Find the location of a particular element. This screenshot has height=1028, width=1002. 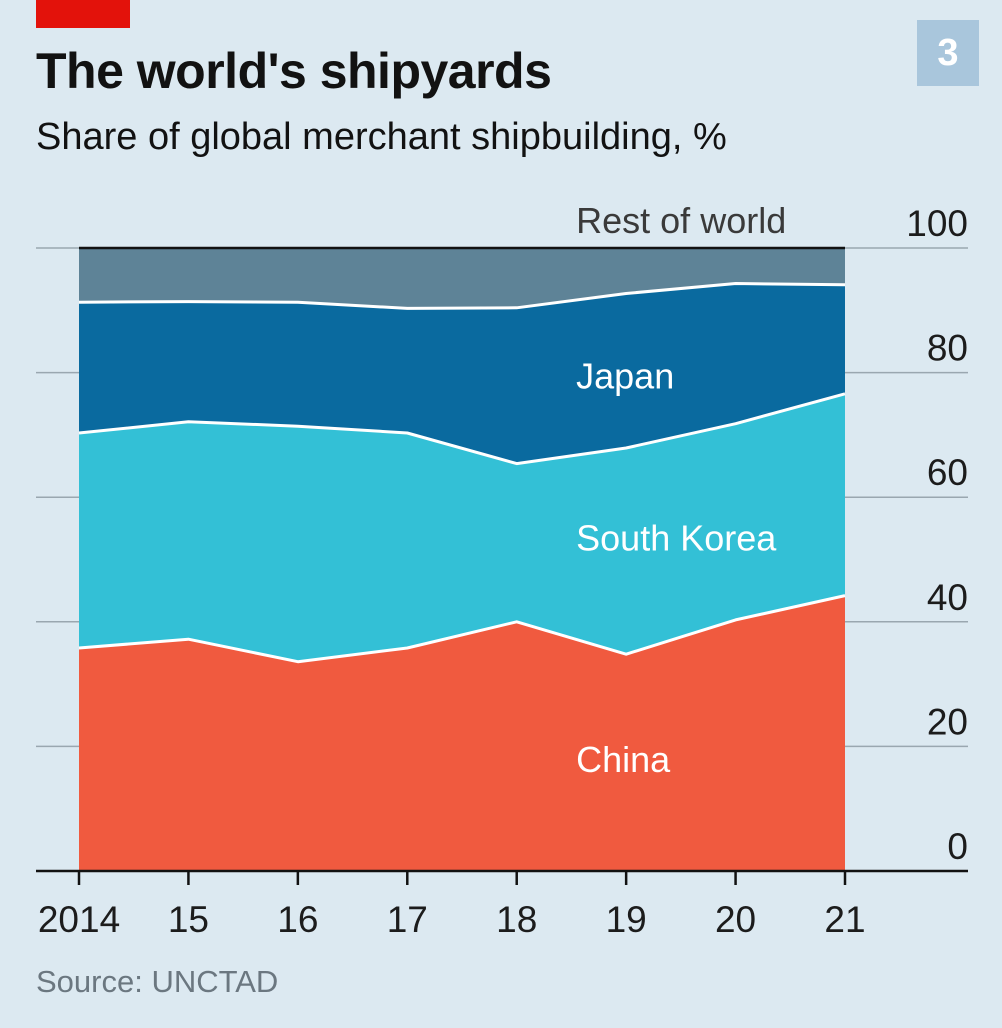

x-tick-label-19: 19 is located at coordinates (626, 919).